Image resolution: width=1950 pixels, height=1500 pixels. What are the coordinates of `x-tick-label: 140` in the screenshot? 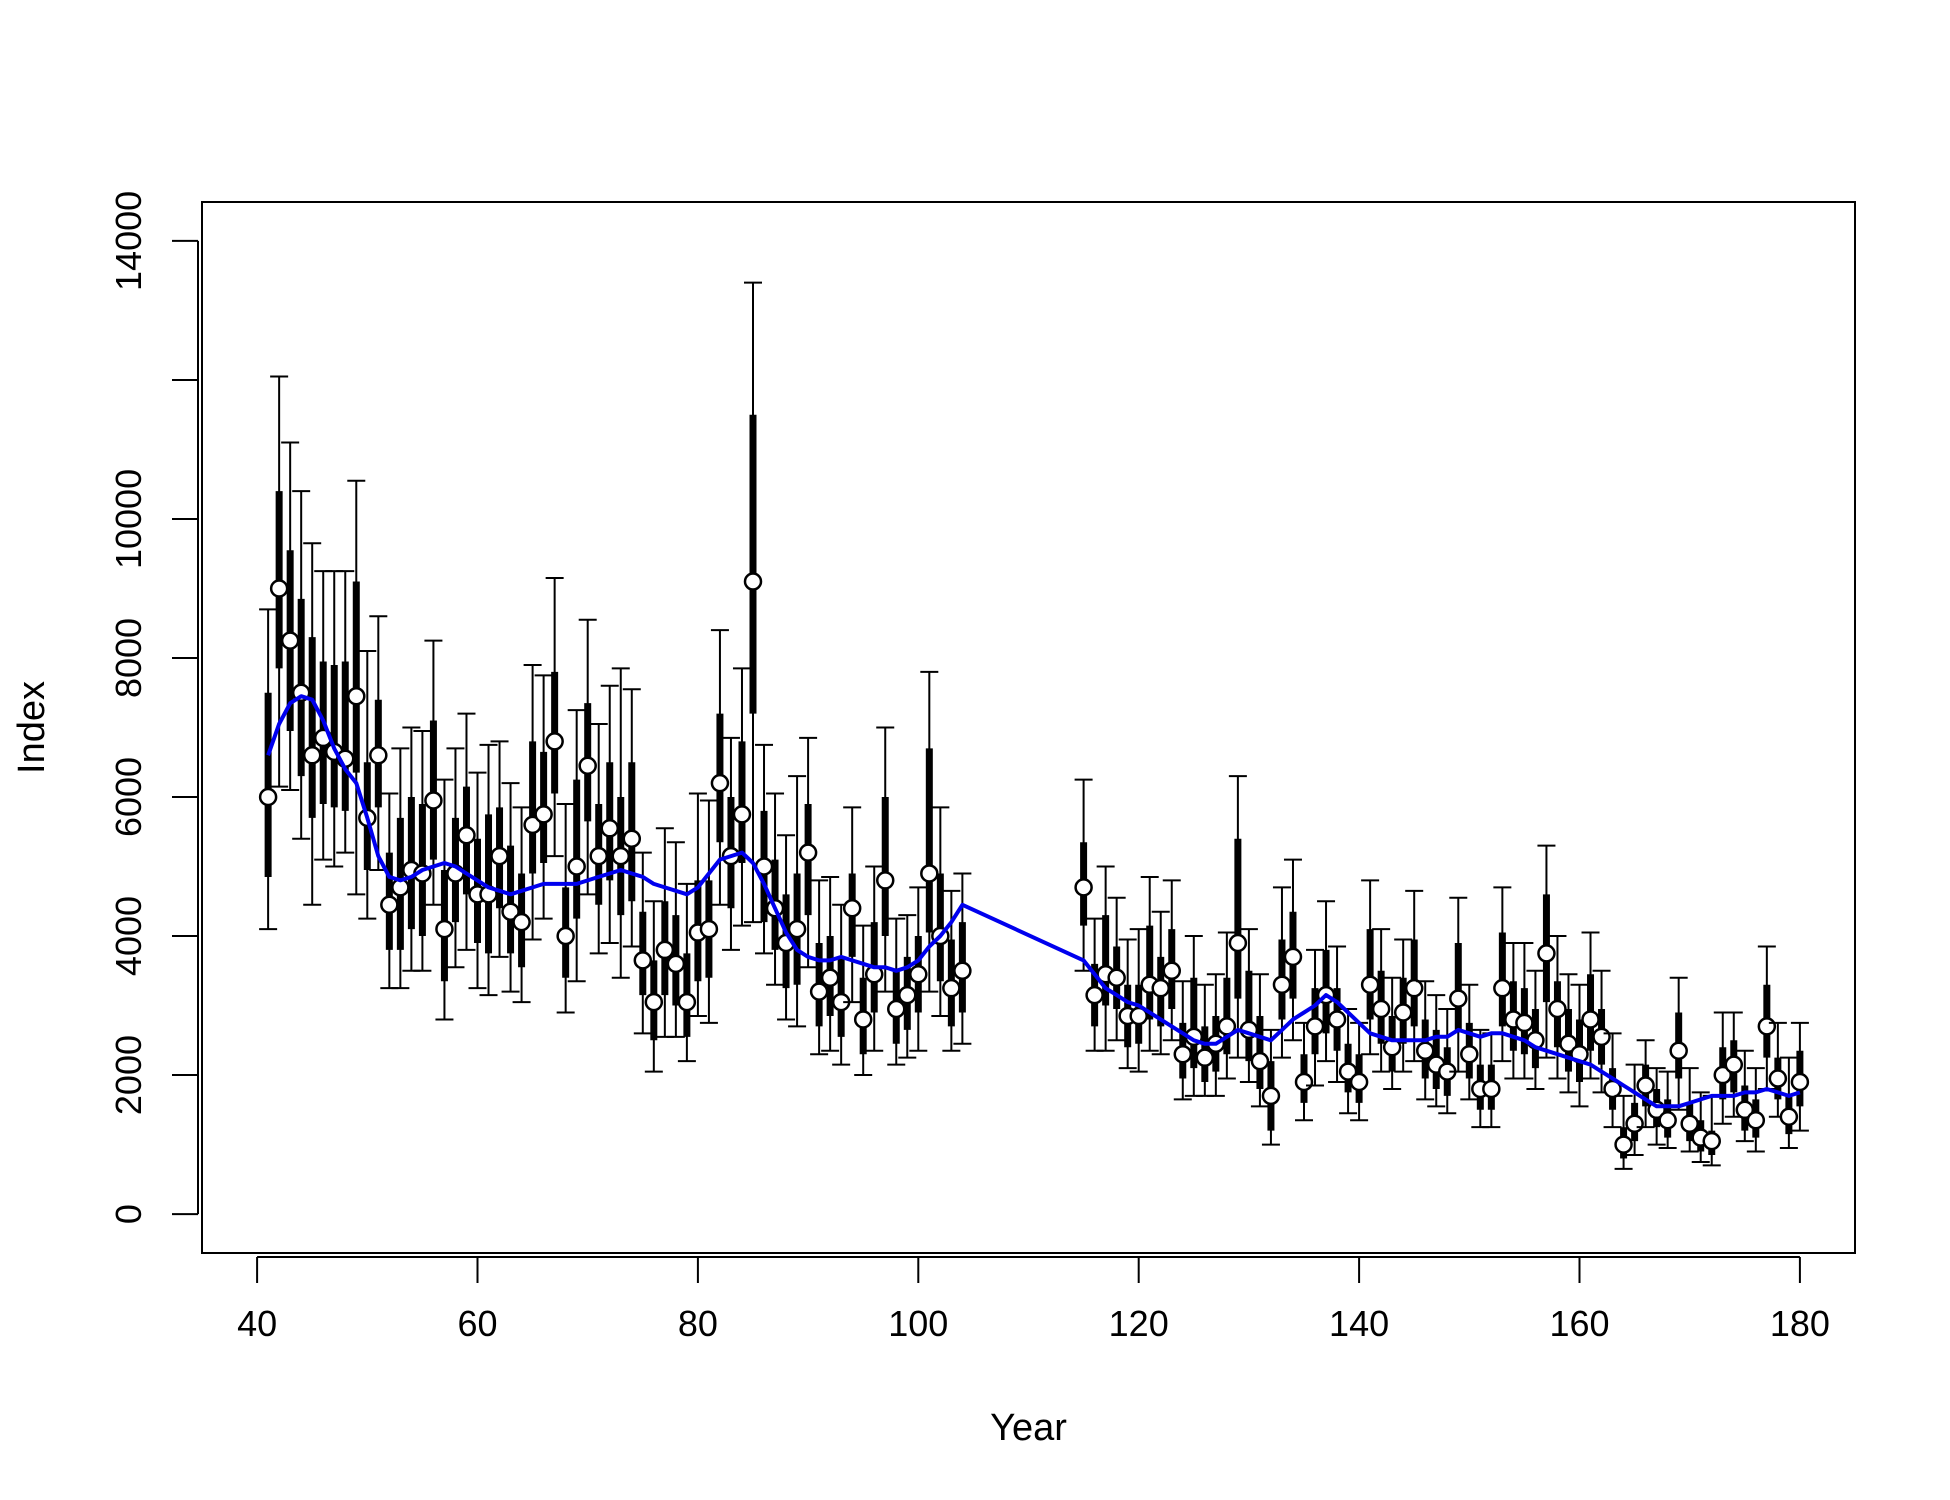 It's located at (1359, 1323).